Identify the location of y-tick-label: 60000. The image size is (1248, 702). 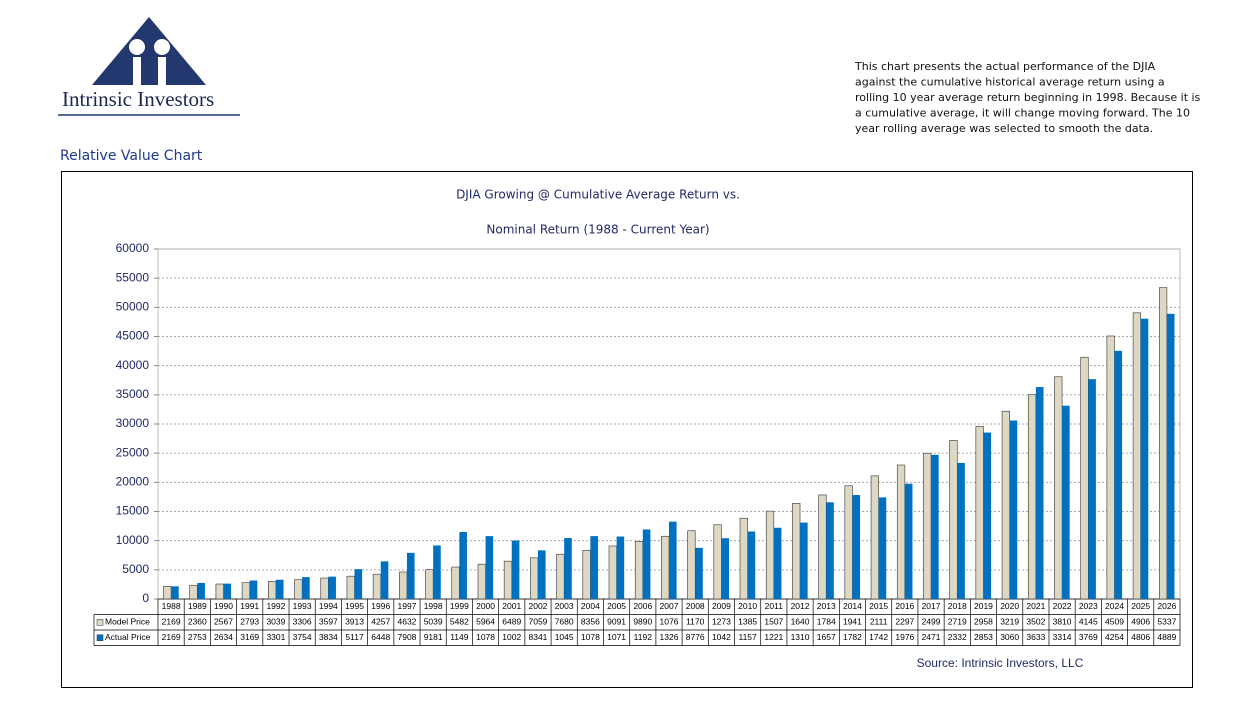
(133, 248).